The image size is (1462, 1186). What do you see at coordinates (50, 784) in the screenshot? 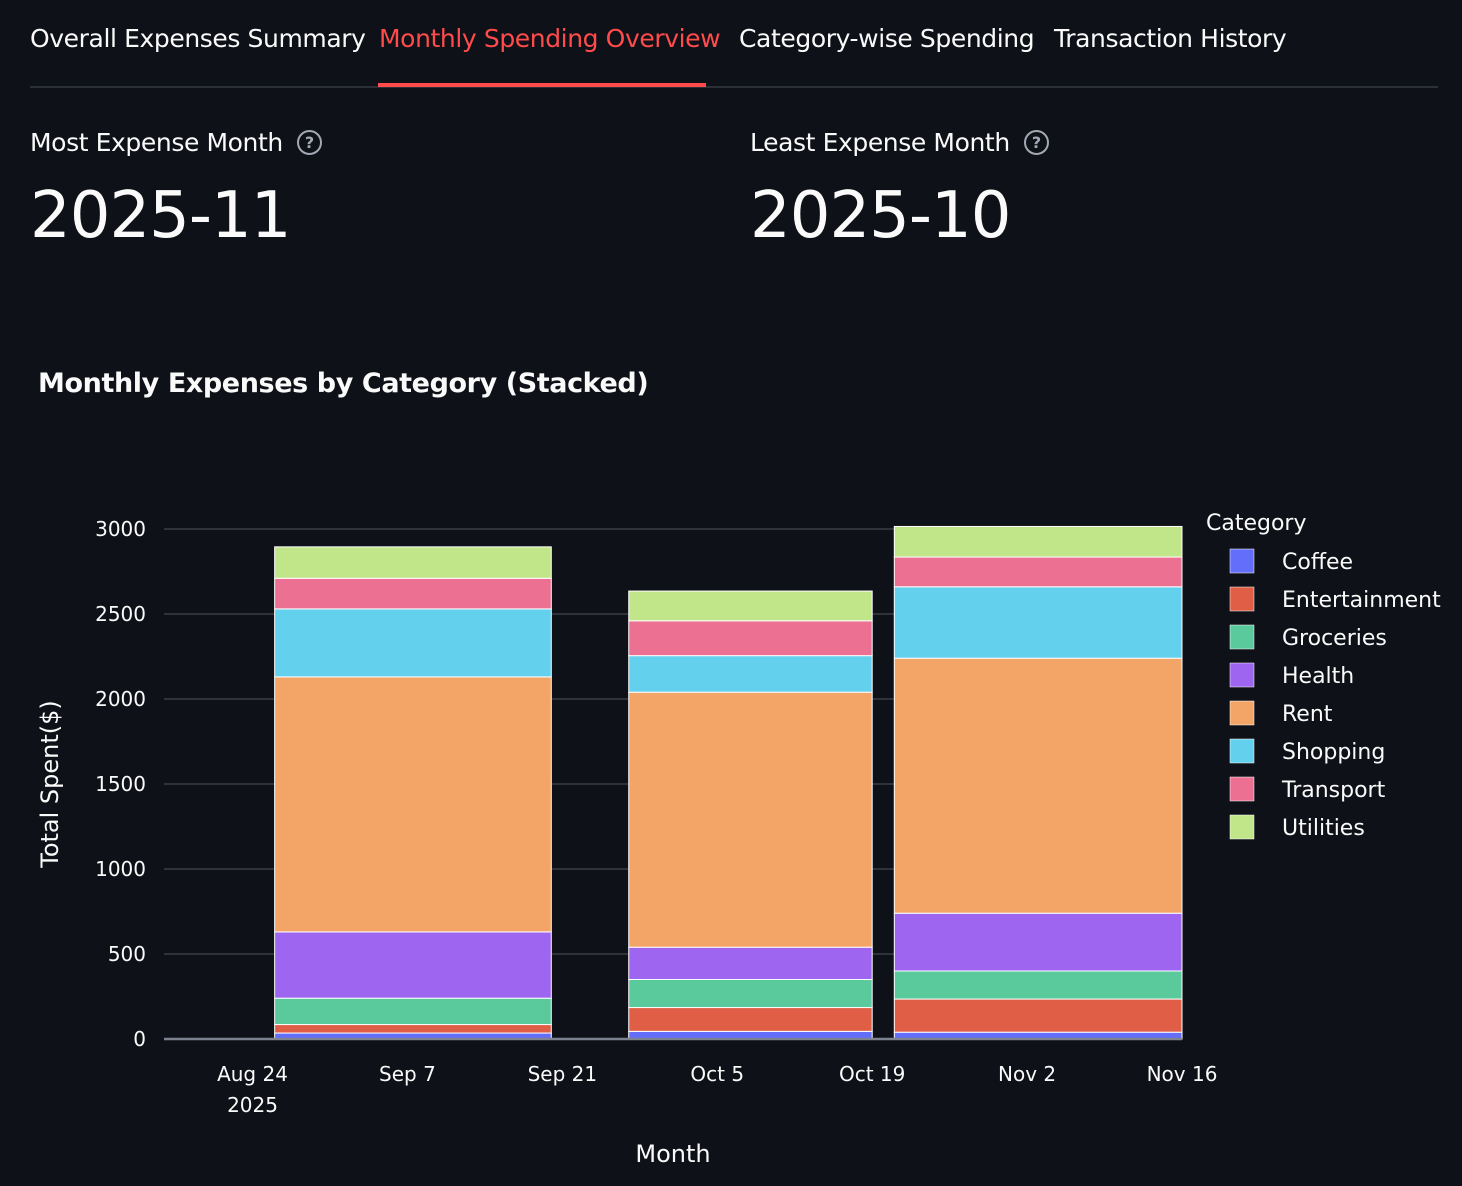
I see `y-axis-title: Total Spent($)` at bounding box center [50, 784].